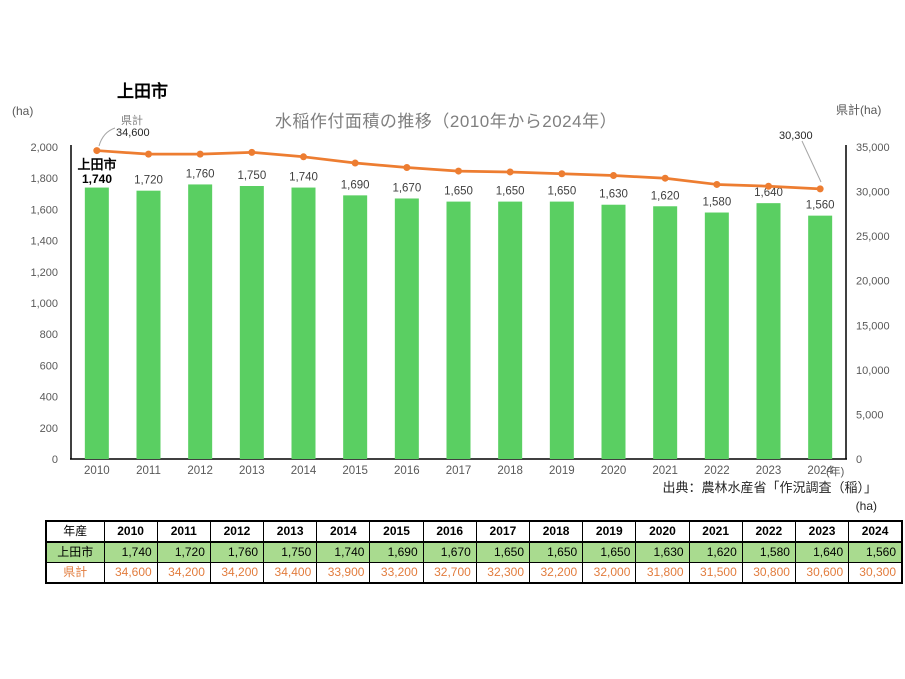 The height and width of the screenshot is (679, 905). I want to click on table-cell-ueda-2014: 1,740, so click(343, 552).